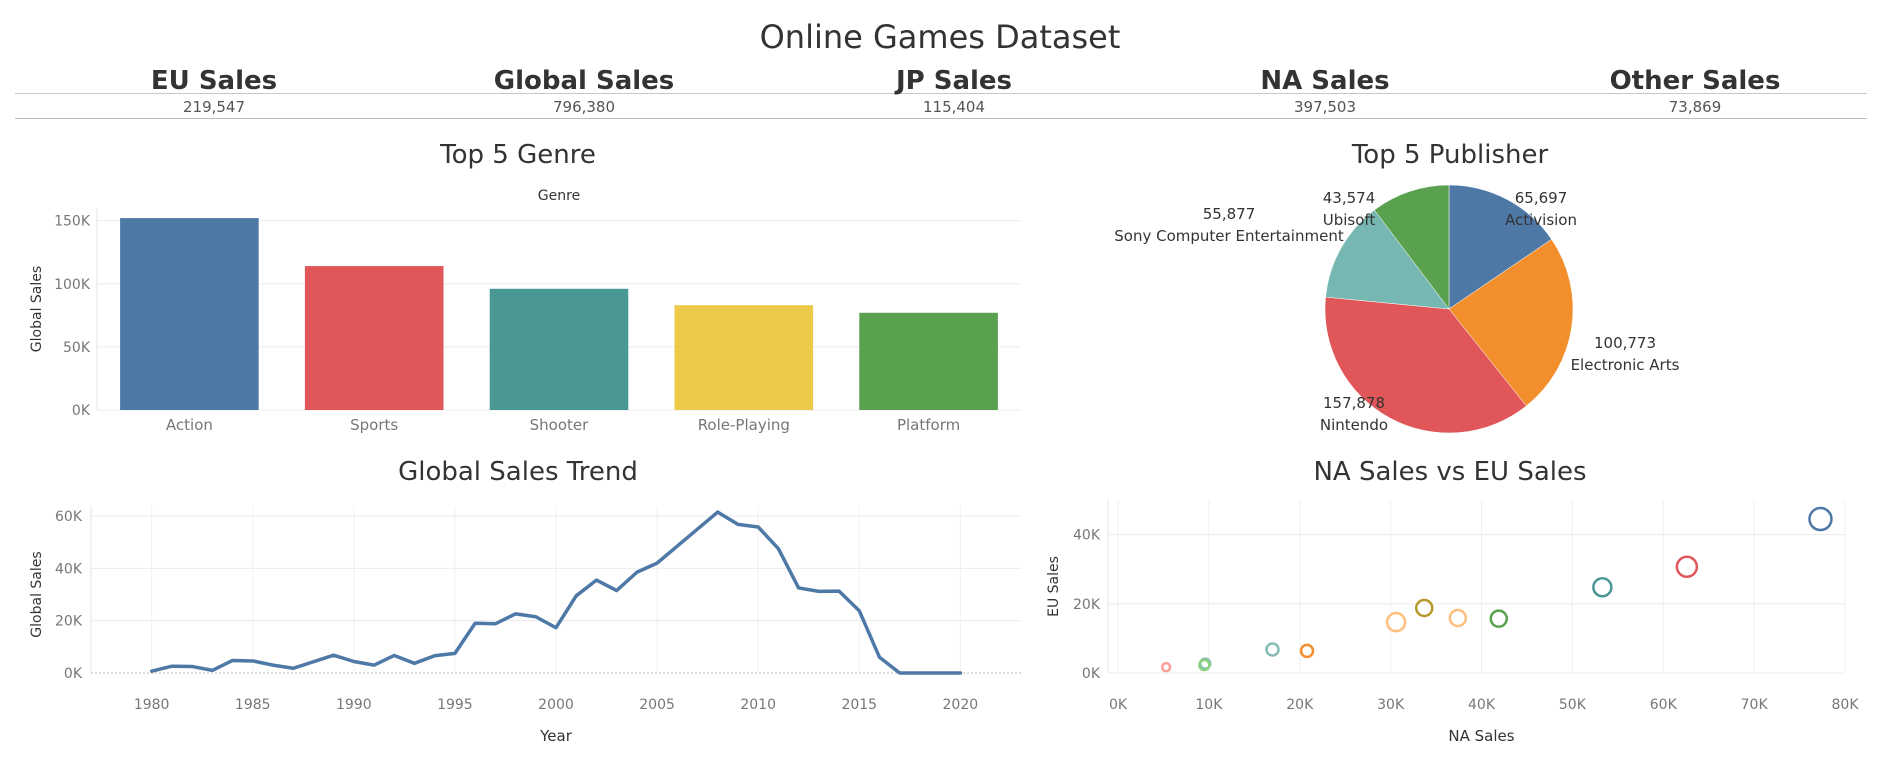  Describe the element at coordinates (1625, 365) in the screenshot. I see `pie-slice-label: Electronic Arts` at that location.